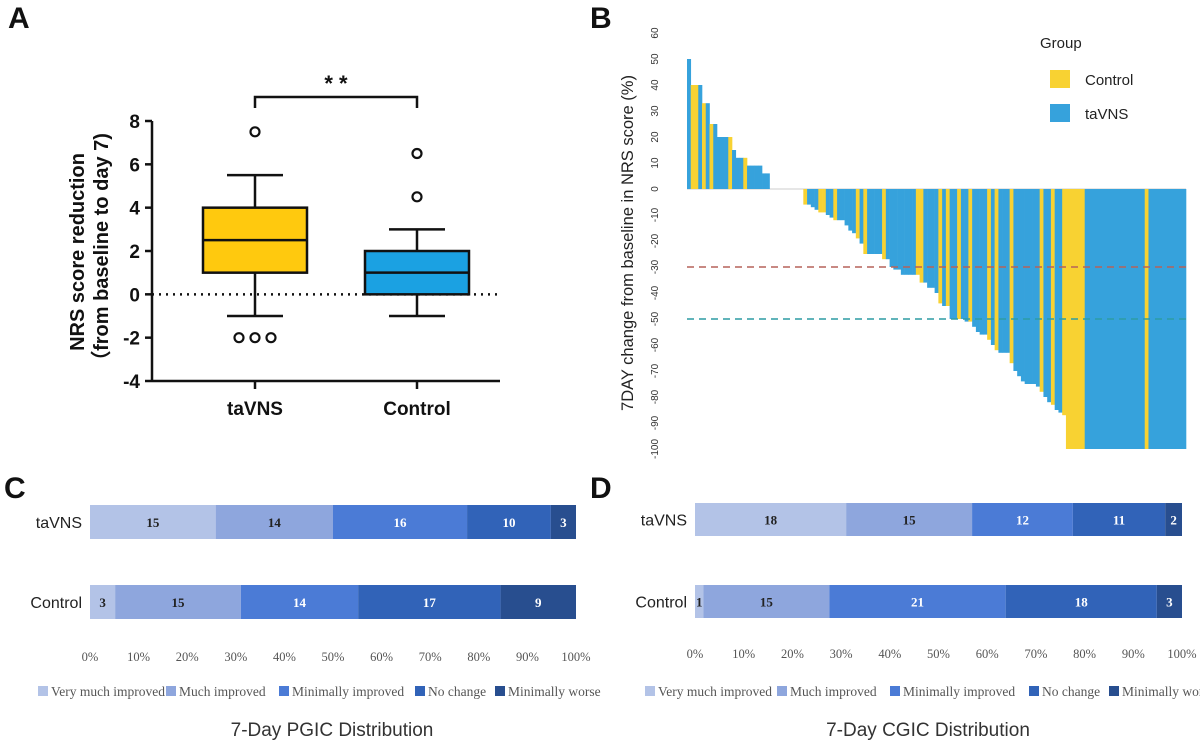 Image resolution: width=1200 pixels, height=742 pixels. Describe the element at coordinates (401, 522) in the screenshot. I see `segment-value-label: 16` at that location.